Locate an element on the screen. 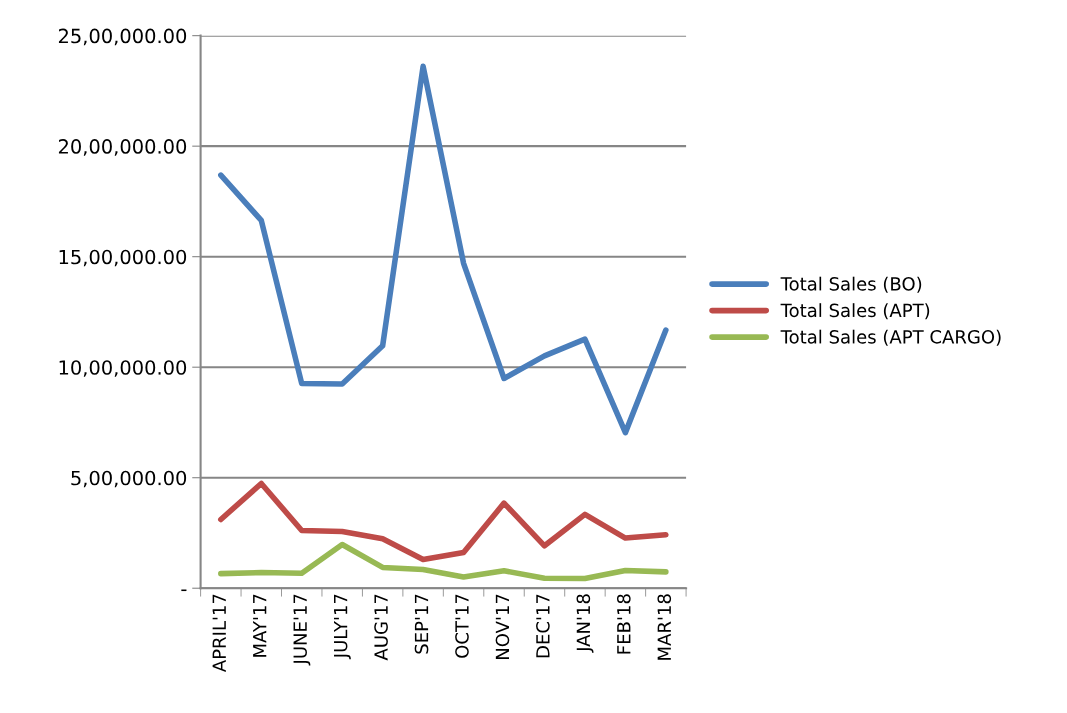 The width and height of the screenshot is (1067, 713). x-tick-label: OCT'17 is located at coordinates (462, 626).